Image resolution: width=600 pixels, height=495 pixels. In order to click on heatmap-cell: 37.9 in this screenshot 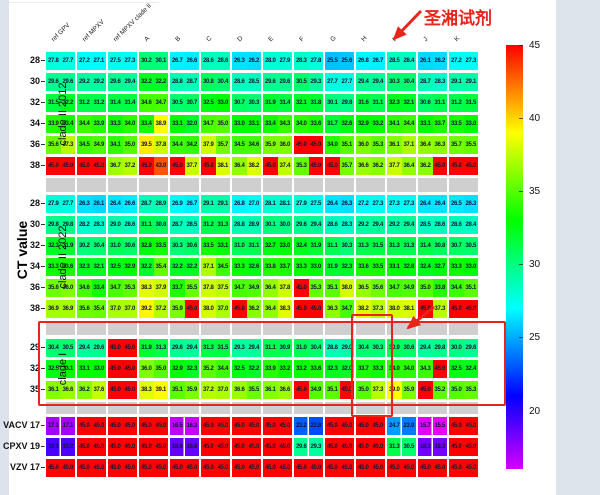, I will do `click(160, 288)`.